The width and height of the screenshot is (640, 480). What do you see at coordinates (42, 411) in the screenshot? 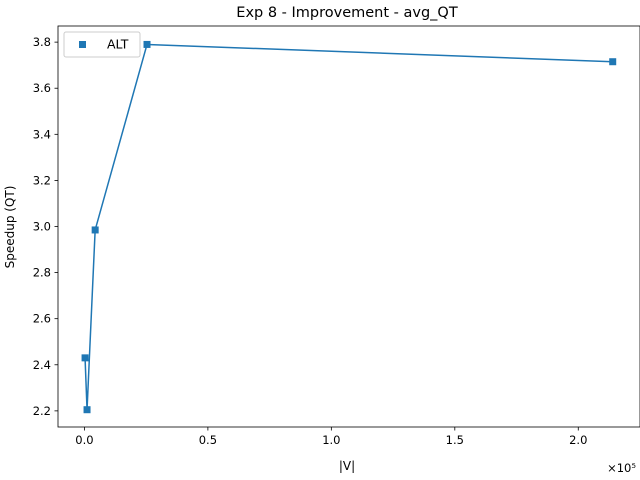
I see `y-tick-label: 2.2` at bounding box center [42, 411].